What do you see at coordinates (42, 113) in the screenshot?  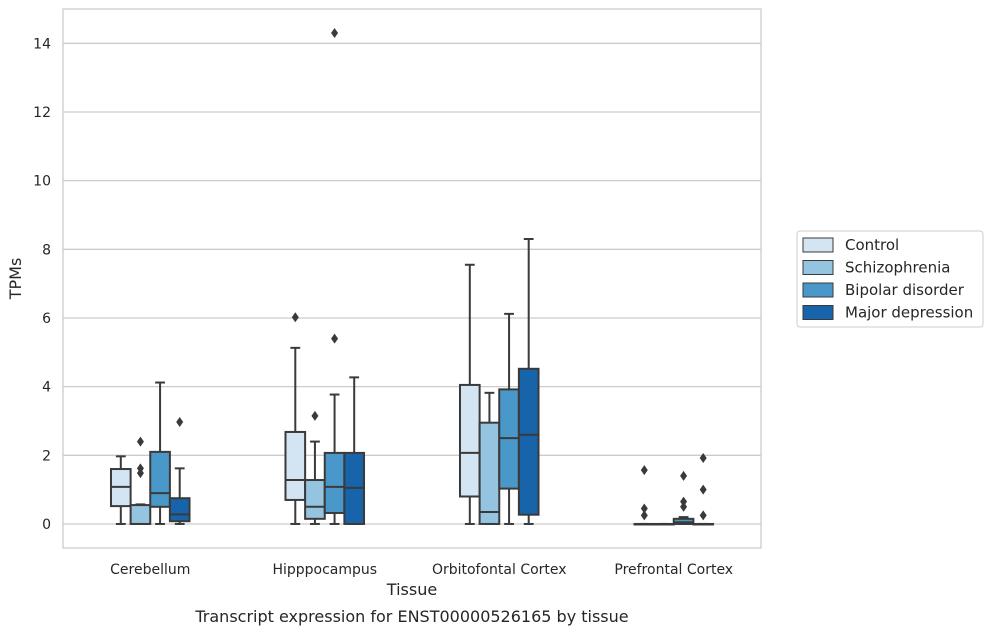 I see `y-tick-label: 12` at bounding box center [42, 113].